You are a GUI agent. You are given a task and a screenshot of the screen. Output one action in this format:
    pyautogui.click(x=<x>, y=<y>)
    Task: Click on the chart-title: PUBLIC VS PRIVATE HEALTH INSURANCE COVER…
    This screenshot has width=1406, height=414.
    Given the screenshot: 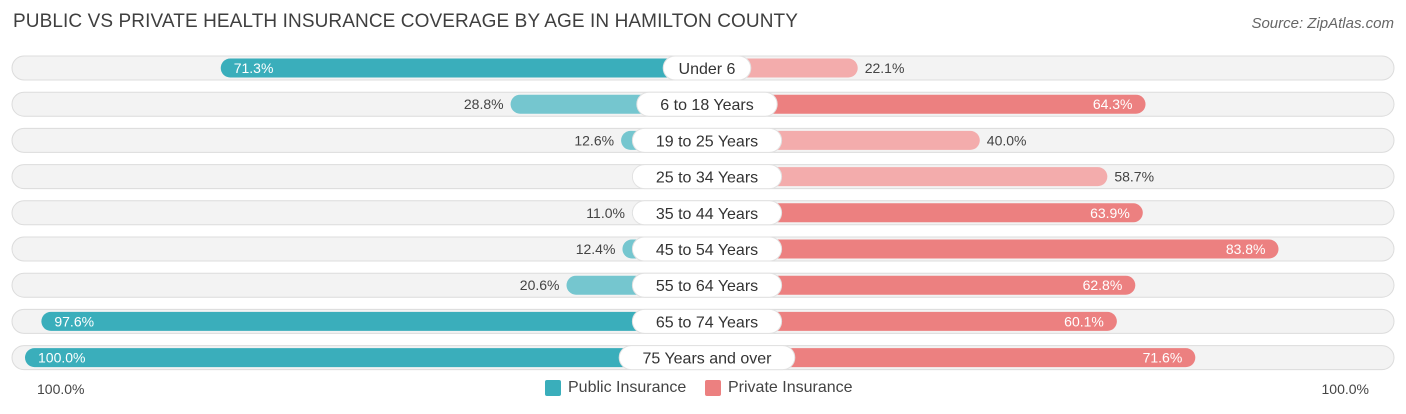 What is the action you would take?
    pyautogui.click(x=406, y=21)
    